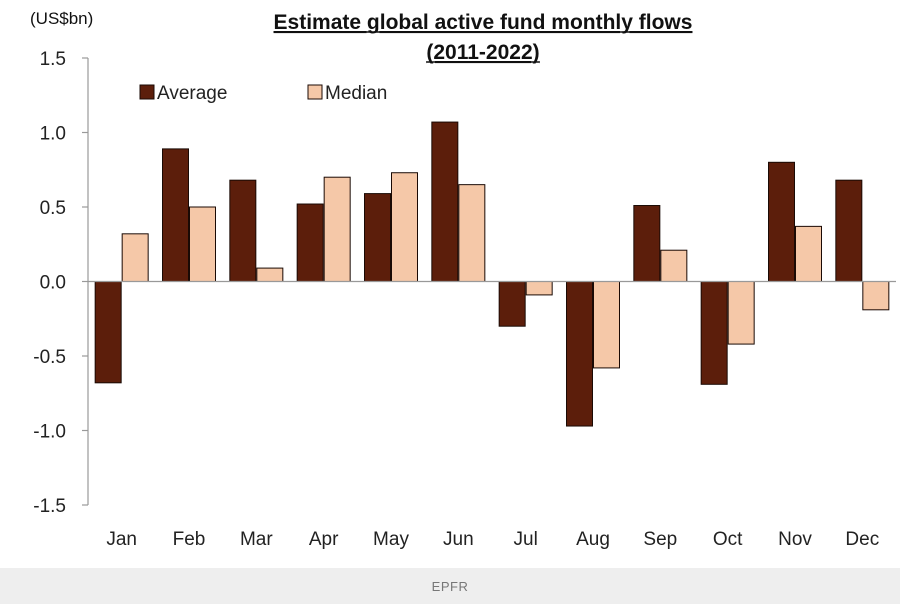 Image resolution: width=900 pixels, height=604 pixels. Describe the element at coordinates (49, 432) in the screenshot. I see `y-tick-label: -1.0` at that location.